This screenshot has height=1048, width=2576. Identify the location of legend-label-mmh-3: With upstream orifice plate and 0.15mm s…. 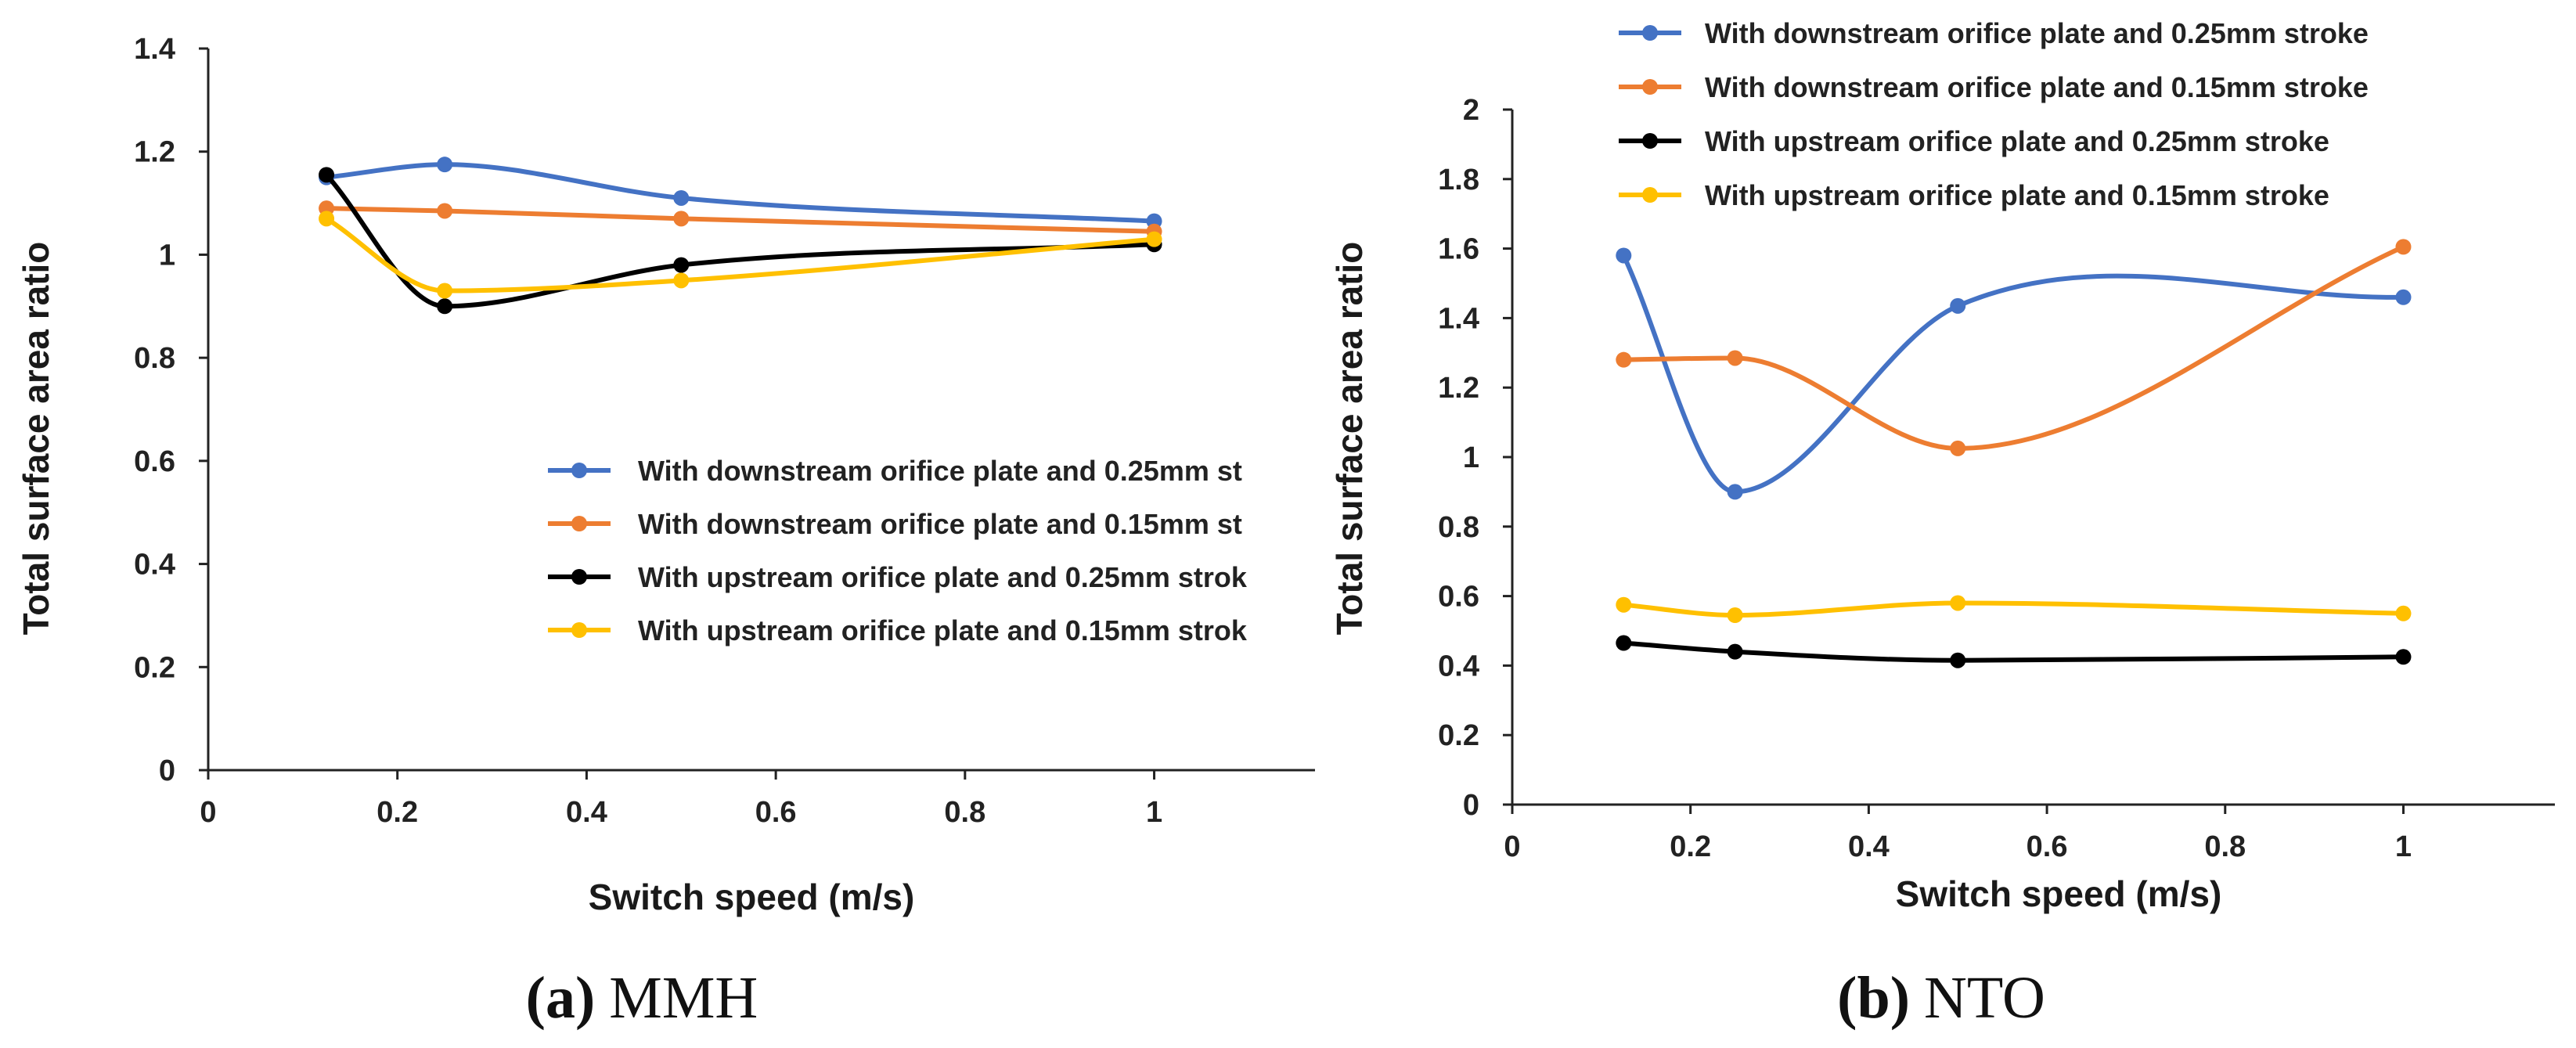
(943, 630).